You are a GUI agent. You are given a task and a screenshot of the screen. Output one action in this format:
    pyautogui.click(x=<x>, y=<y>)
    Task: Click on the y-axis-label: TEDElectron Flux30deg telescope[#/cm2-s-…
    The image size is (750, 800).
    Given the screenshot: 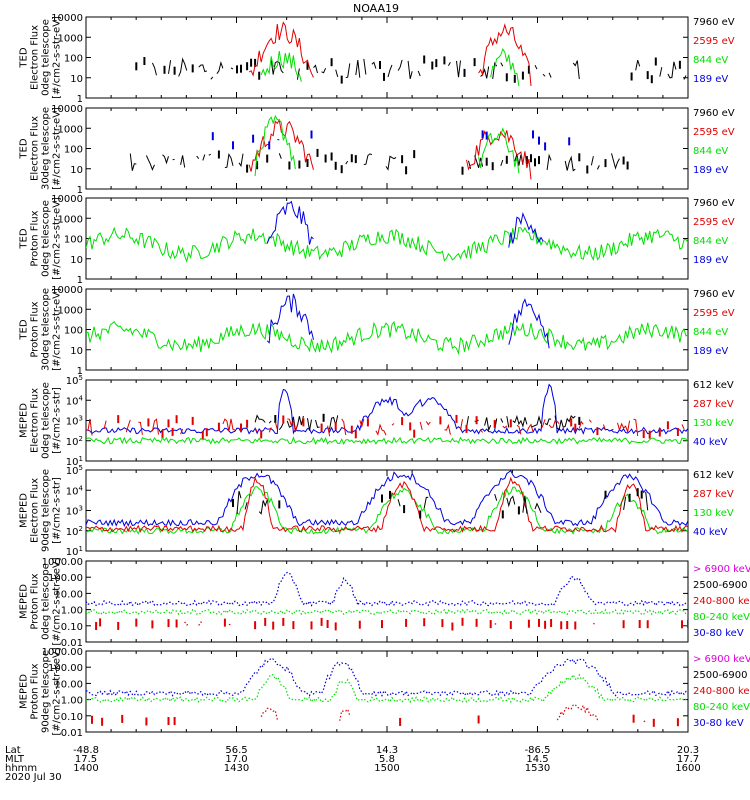 What is the action you would take?
    pyautogui.click(x=41, y=148)
    